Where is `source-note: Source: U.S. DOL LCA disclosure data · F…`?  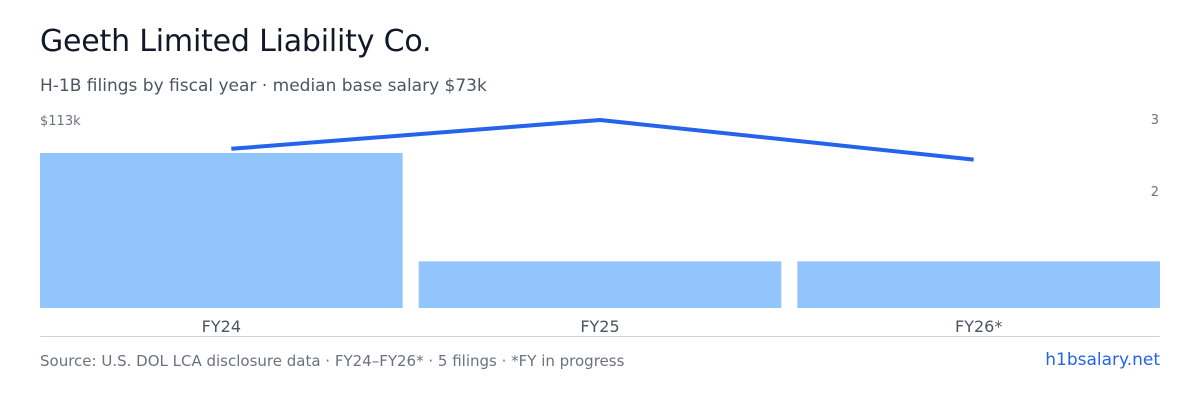
source-note: Source: U.S. DOL LCA disclosure data · F… is located at coordinates (332, 361).